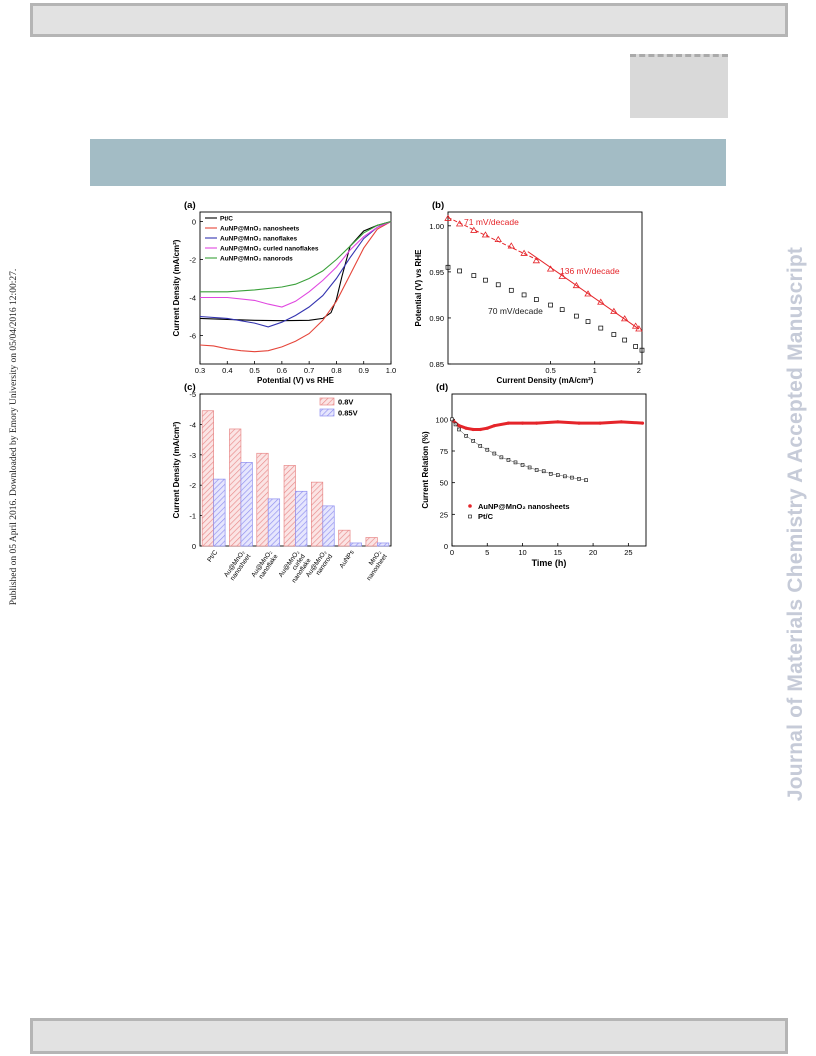 This screenshot has height=1056, width=816. I want to click on legend-entry: AuNP@MnO₂ nanoflakes, so click(259, 239).